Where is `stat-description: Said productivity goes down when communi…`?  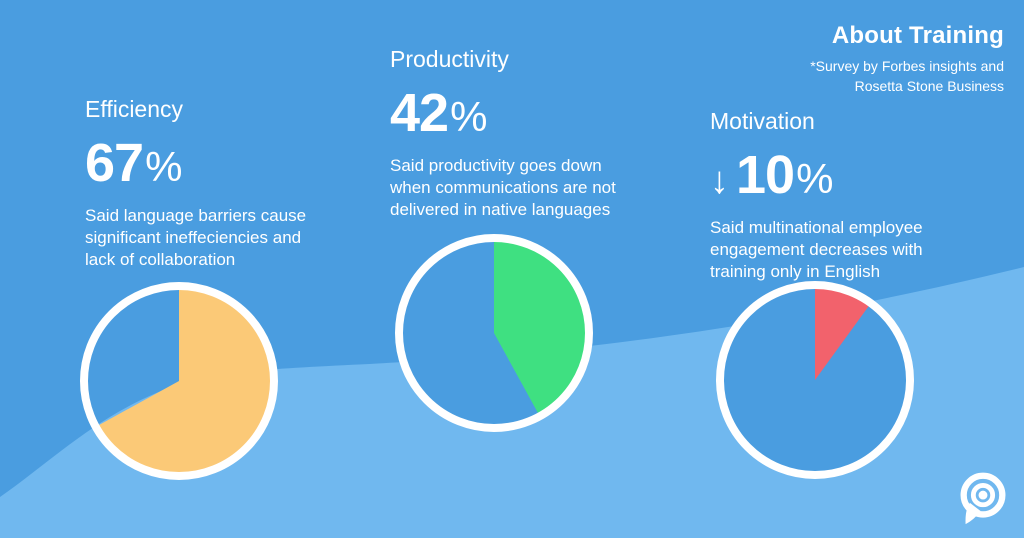
stat-description: Said productivity goes down when communi… is located at coordinates (503, 187).